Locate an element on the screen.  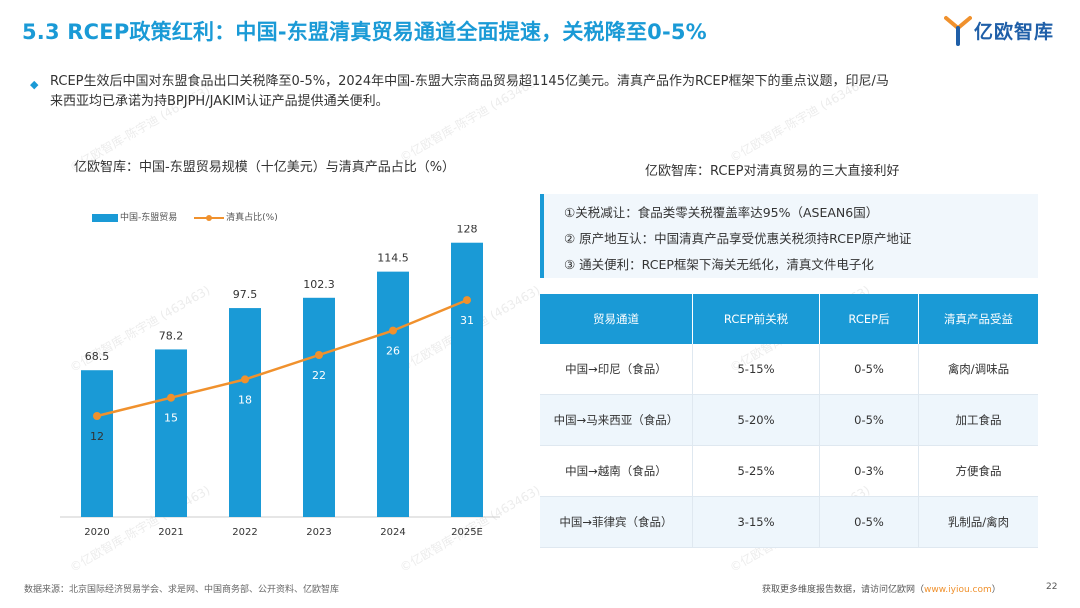
table-header-row: 贸易通道 RCEP前关税 RCEP后 清真产品受益 is located at coordinates (789, 319).